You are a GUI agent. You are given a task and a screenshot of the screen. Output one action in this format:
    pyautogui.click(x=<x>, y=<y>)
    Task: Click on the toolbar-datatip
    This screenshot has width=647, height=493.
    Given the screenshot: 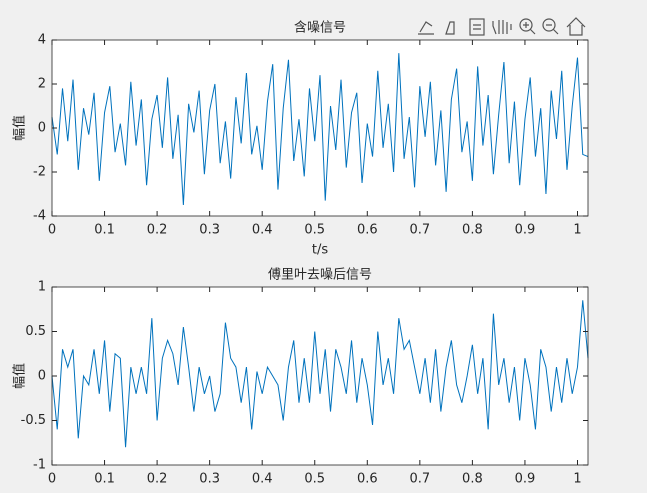 What is the action you would take?
    pyautogui.click(x=477, y=27)
    